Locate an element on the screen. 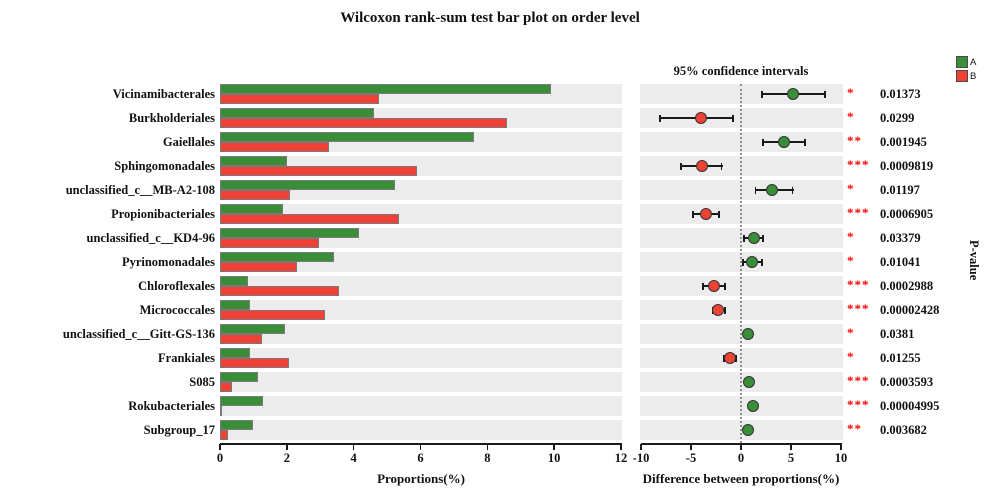 The width and height of the screenshot is (1000, 500). right-x-axis is located at coordinates (741, 444).